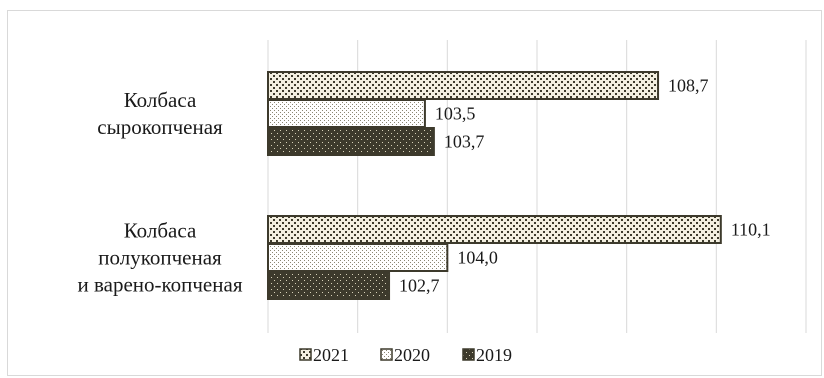 This screenshot has height=378, width=824. Describe the element at coordinates (160, 258) in the screenshot. I see `category-label: Колбаса полукопченая и варено-копченая` at that location.